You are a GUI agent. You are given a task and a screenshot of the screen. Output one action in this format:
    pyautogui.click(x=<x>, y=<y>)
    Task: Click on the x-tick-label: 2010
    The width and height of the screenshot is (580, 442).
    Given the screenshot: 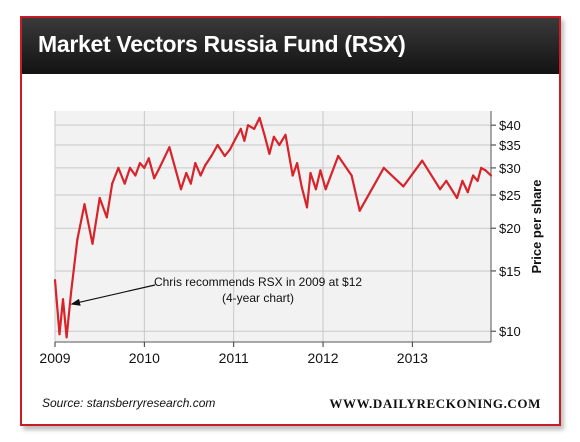 What is the action you would take?
    pyautogui.click(x=144, y=358)
    